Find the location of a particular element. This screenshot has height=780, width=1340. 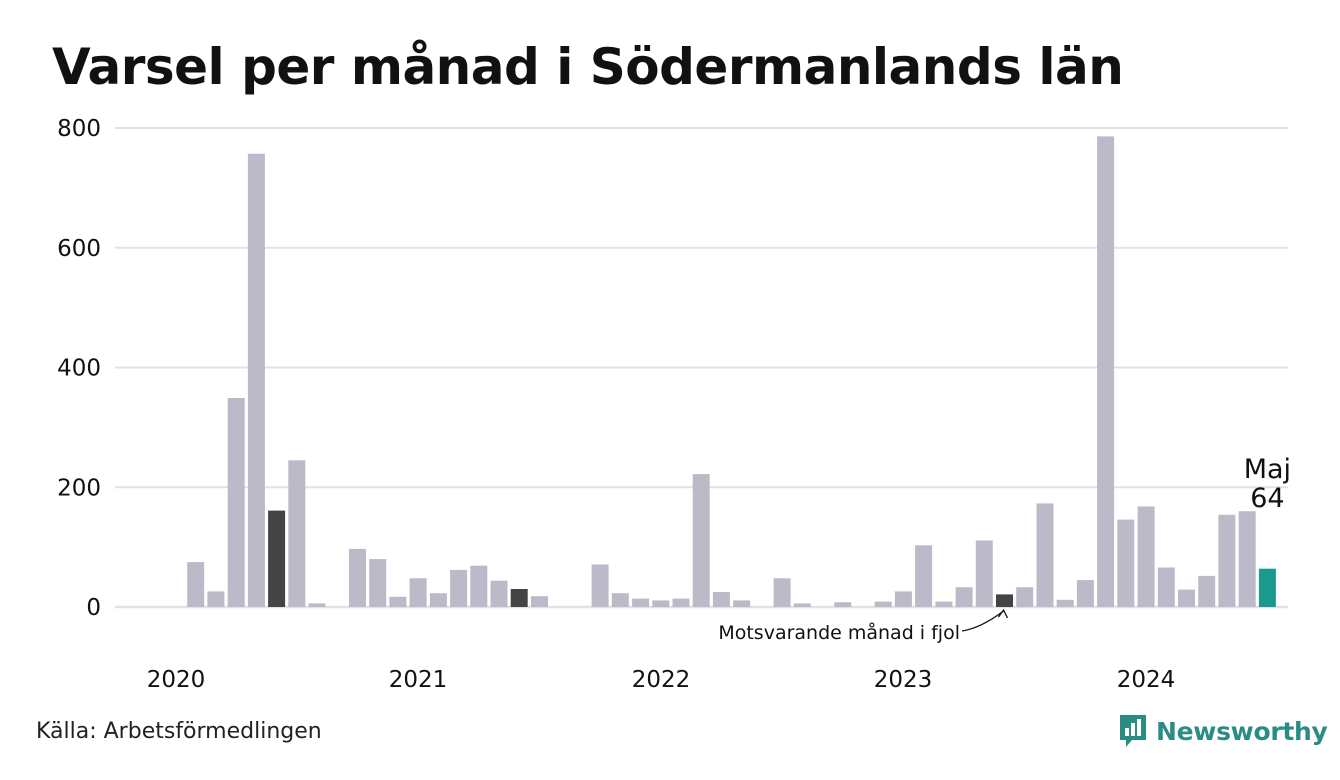

brand-name: Newsworthy is located at coordinates (1242, 731).